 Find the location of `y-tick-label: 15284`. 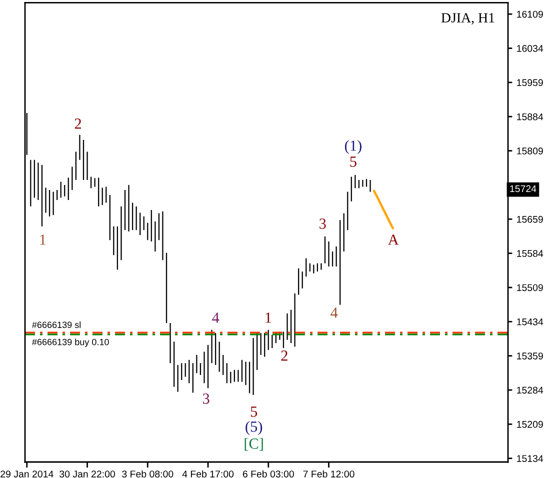

y-tick-label: 15284 is located at coordinates (530, 390).